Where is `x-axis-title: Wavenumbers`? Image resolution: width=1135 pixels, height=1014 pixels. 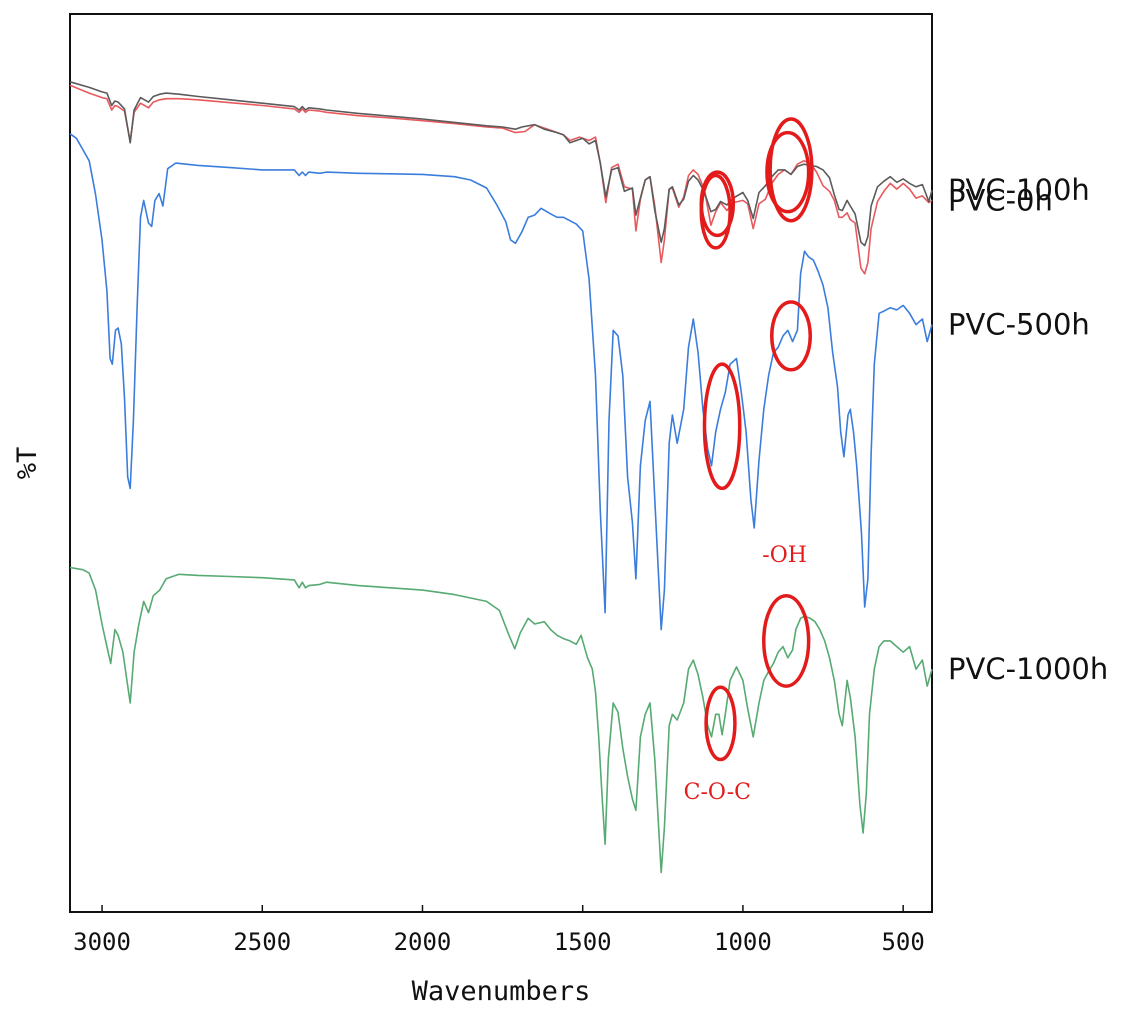 x-axis-title: Wavenumbers is located at coordinates (501, 991).